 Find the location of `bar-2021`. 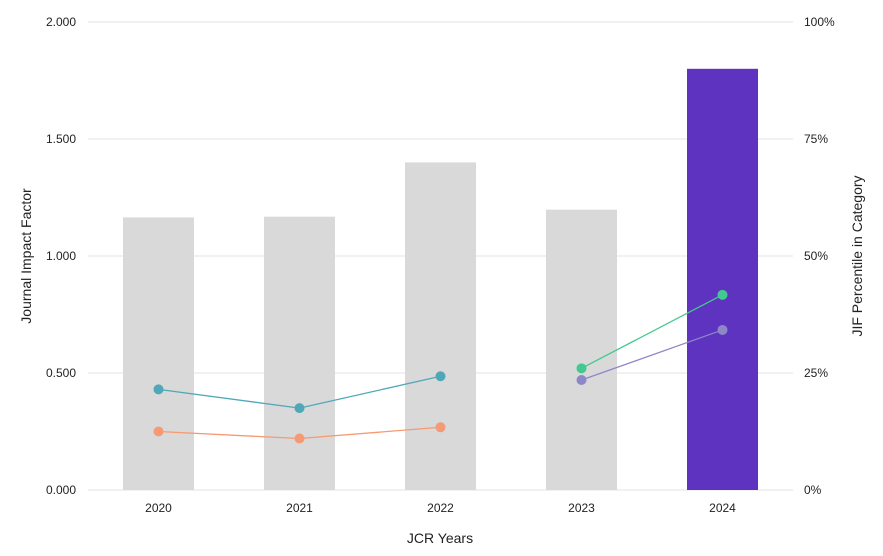

bar-2021 is located at coordinates (299, 353).